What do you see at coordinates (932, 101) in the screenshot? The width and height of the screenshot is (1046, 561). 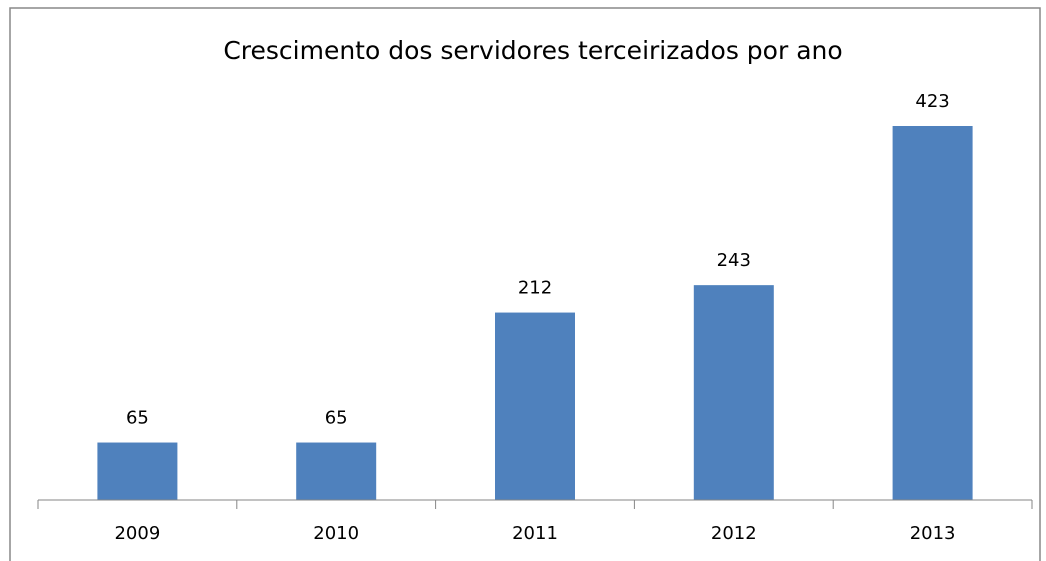 I see `data-label: 423` at bounding box center [932, 101].